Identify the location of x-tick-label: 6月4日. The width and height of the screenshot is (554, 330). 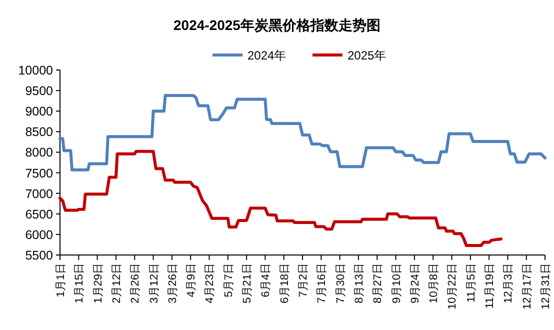
(266, 280).